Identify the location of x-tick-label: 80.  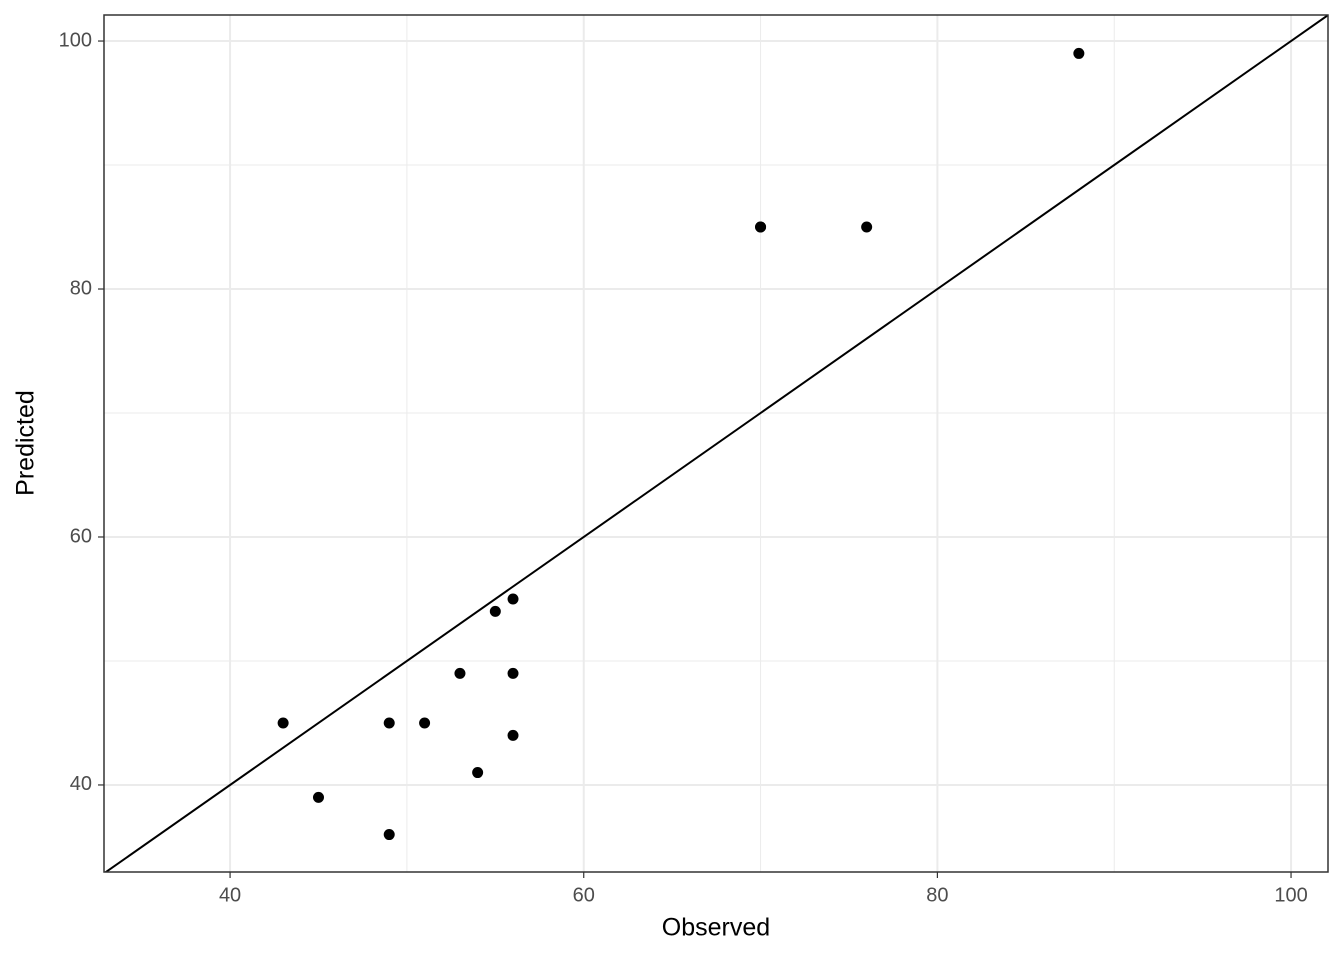
(937, 895).